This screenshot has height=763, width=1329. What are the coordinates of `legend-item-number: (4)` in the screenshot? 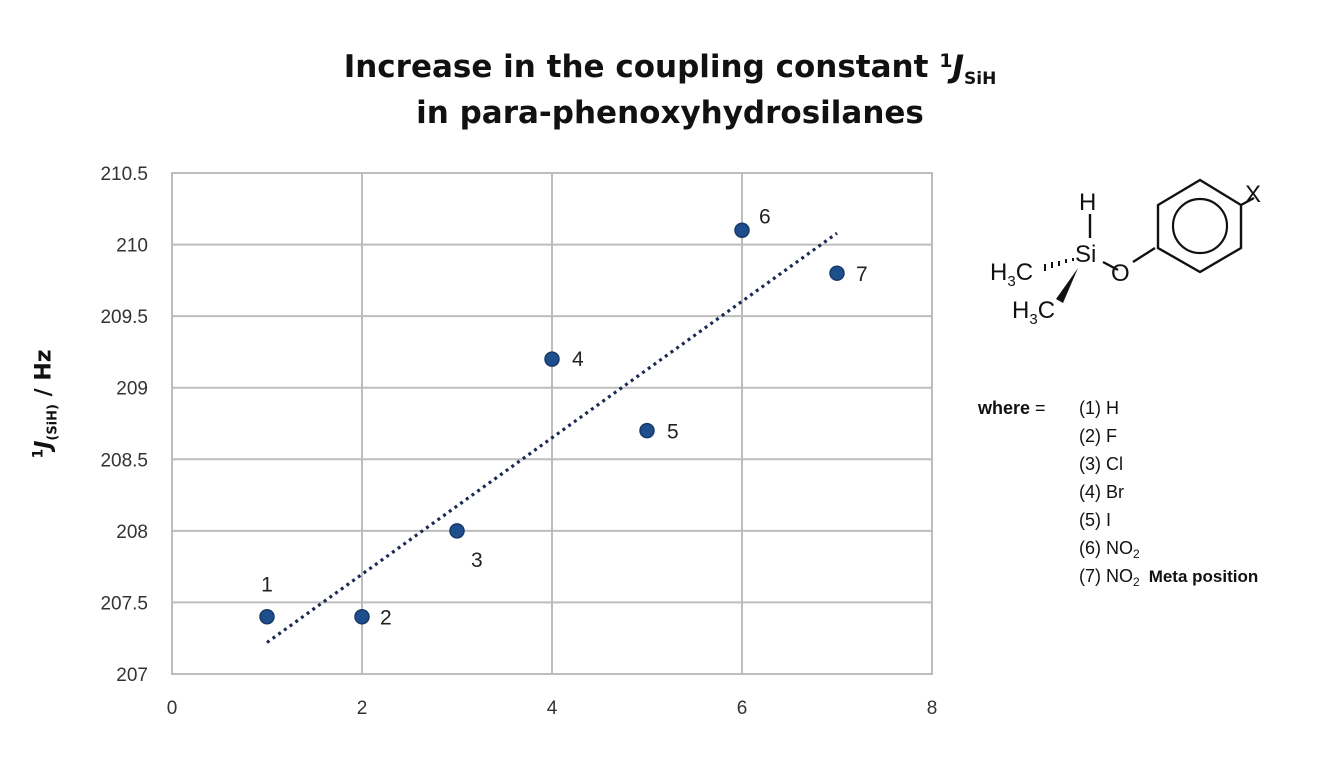 It's located at (1092, 492).